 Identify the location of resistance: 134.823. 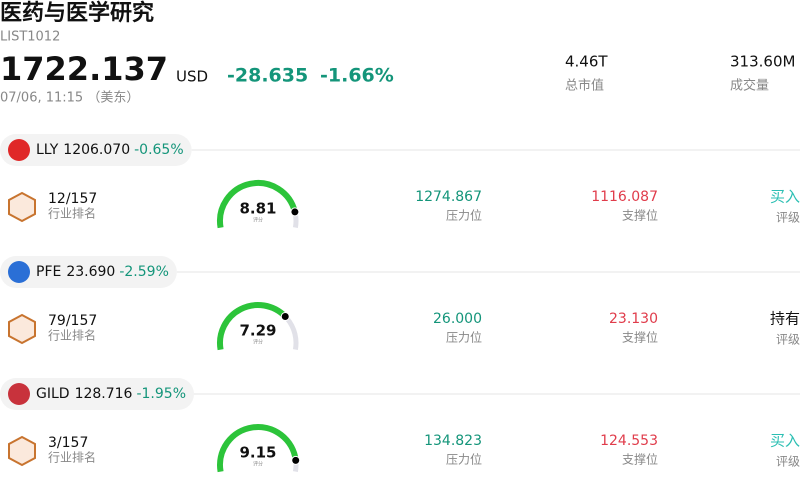
(453, 441).